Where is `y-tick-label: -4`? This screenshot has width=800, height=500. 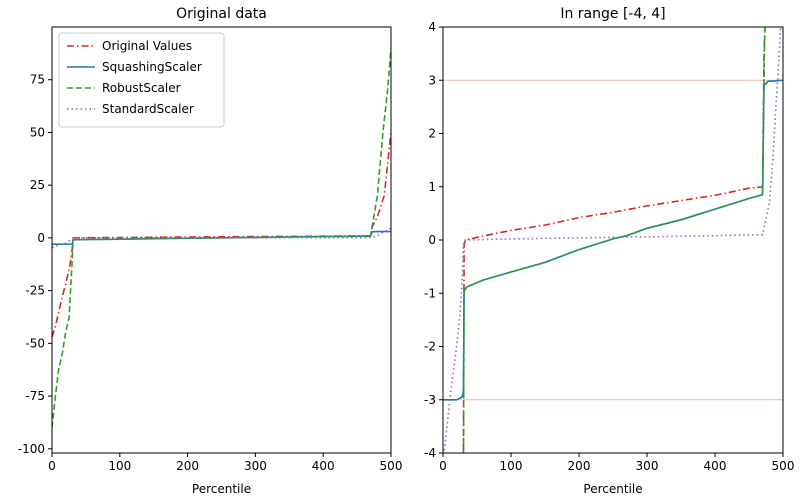 y-tick-label: -4 is located at coordinates (430, 453).